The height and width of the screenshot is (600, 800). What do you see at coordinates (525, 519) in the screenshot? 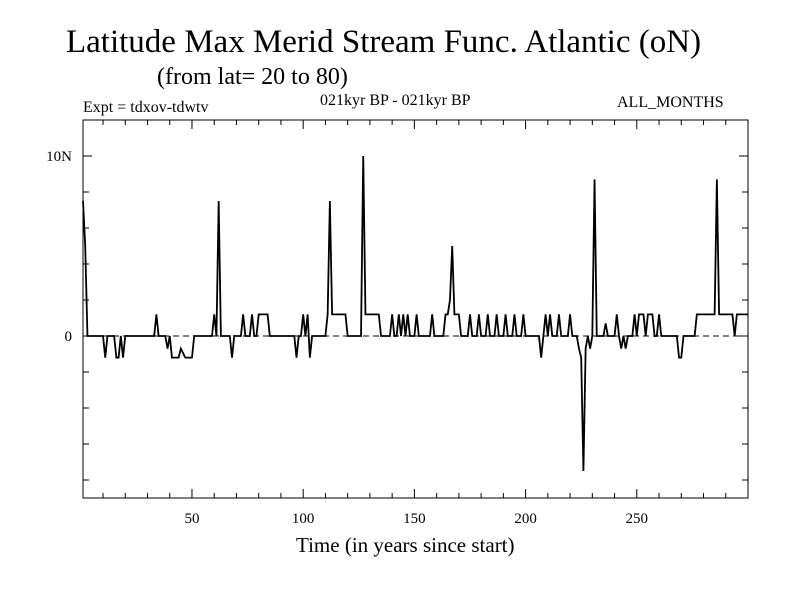
I see `x-tick-label: 200` at bounding box center [525, 519].